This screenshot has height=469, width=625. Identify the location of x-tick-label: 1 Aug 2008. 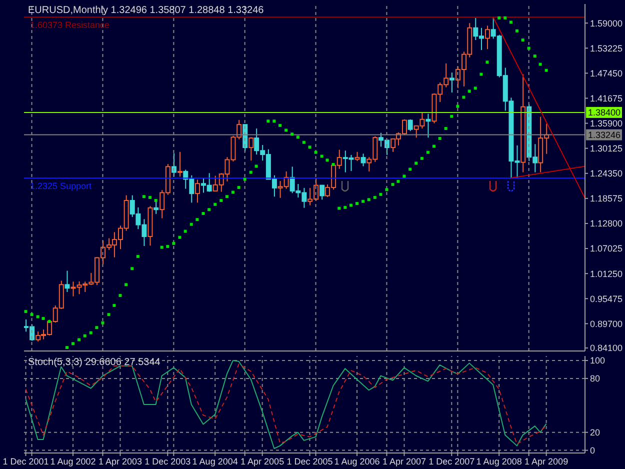
(499, 461).